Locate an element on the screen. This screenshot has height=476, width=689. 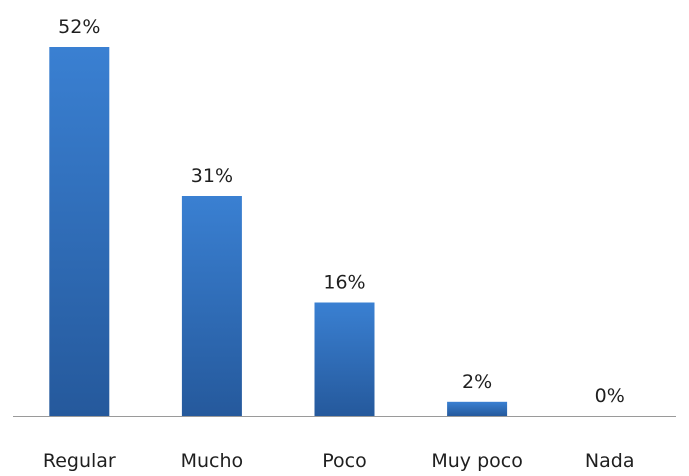
x-tick-label-regular: Regular is located at coordinates (79, 461).